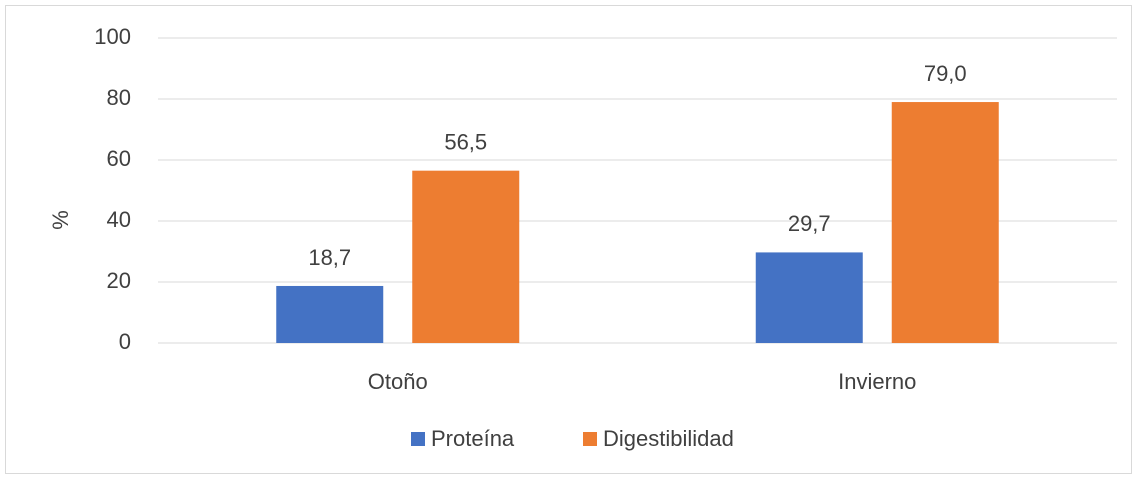  Describe the element at coordinates (119, 280) in the screenshot. I see `y-tick-label: 20` at that location.